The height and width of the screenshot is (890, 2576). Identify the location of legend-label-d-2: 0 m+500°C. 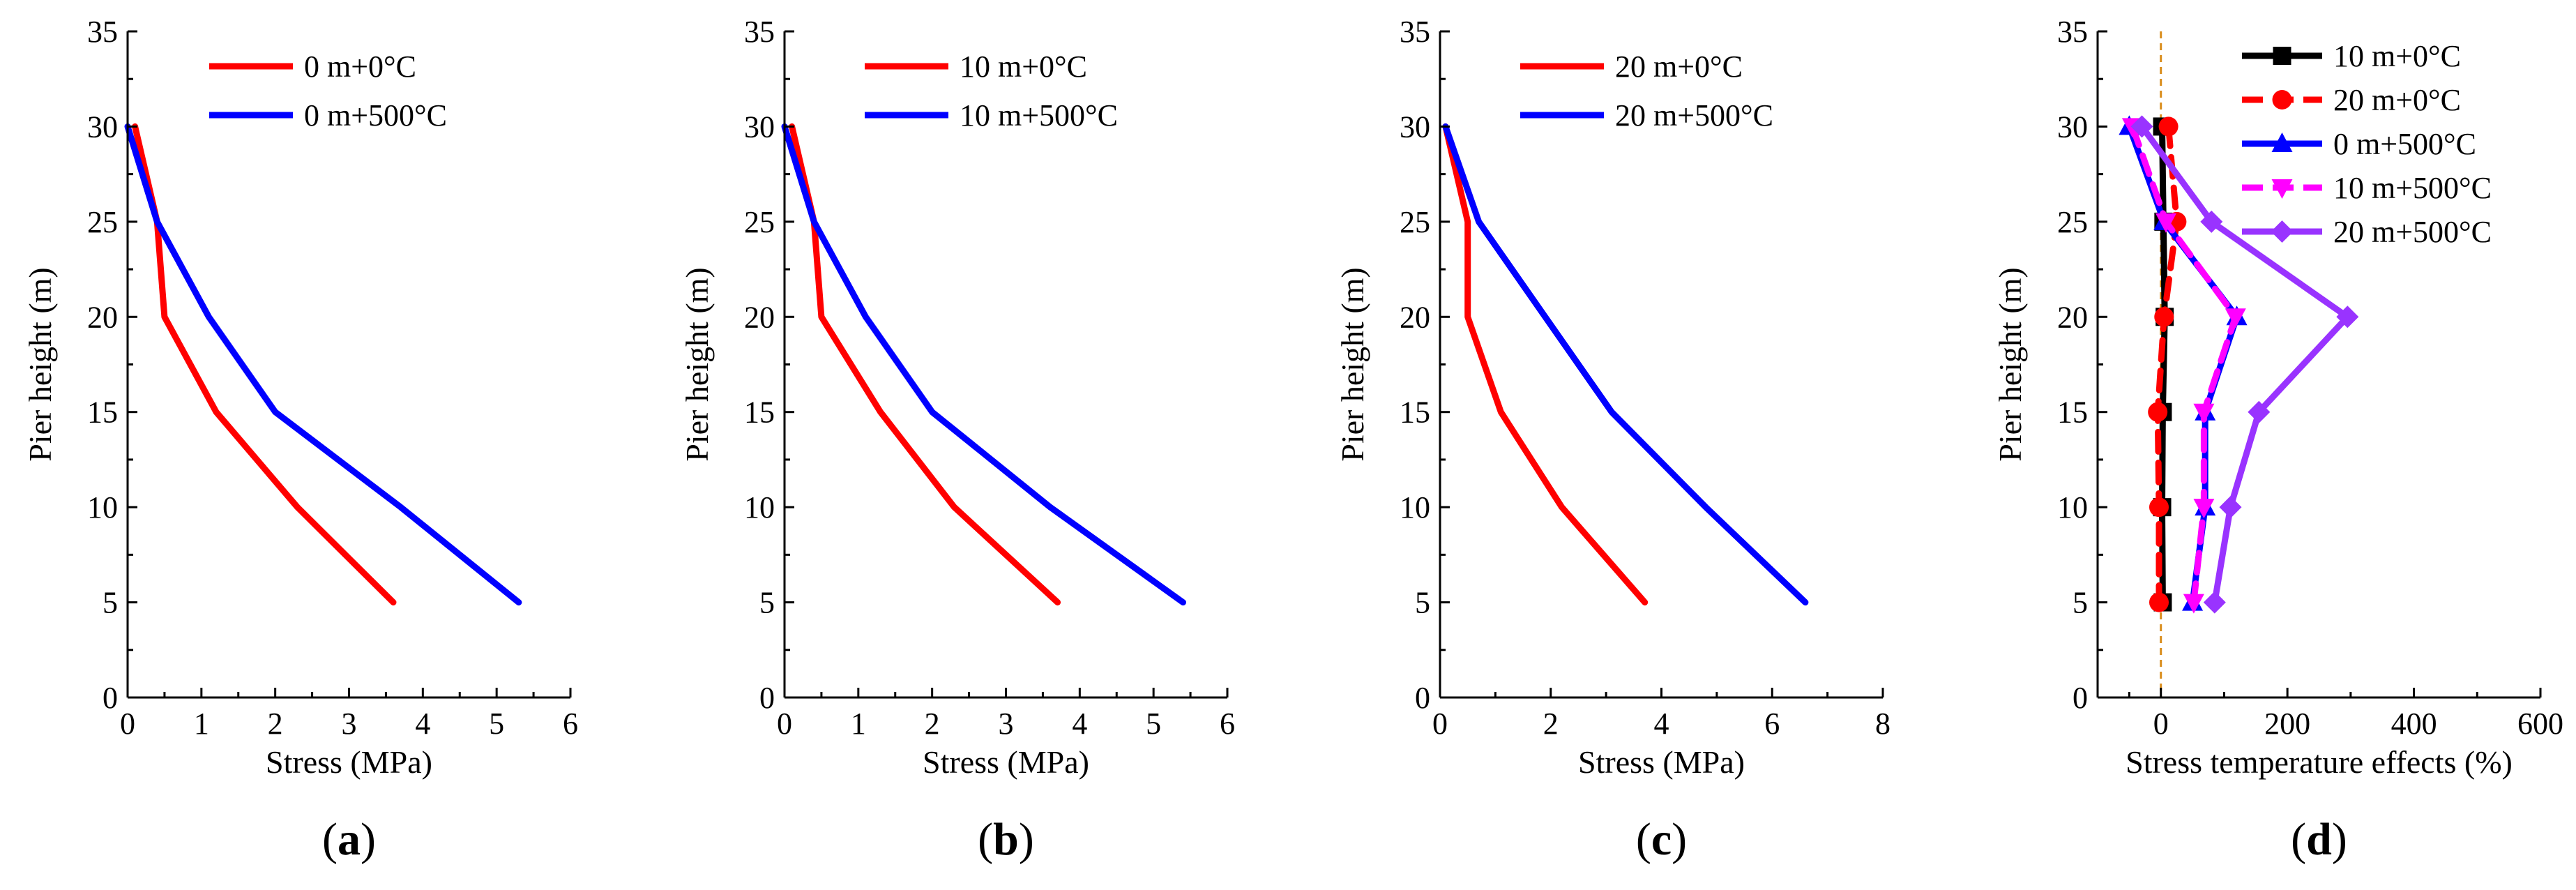
(2404, 144).